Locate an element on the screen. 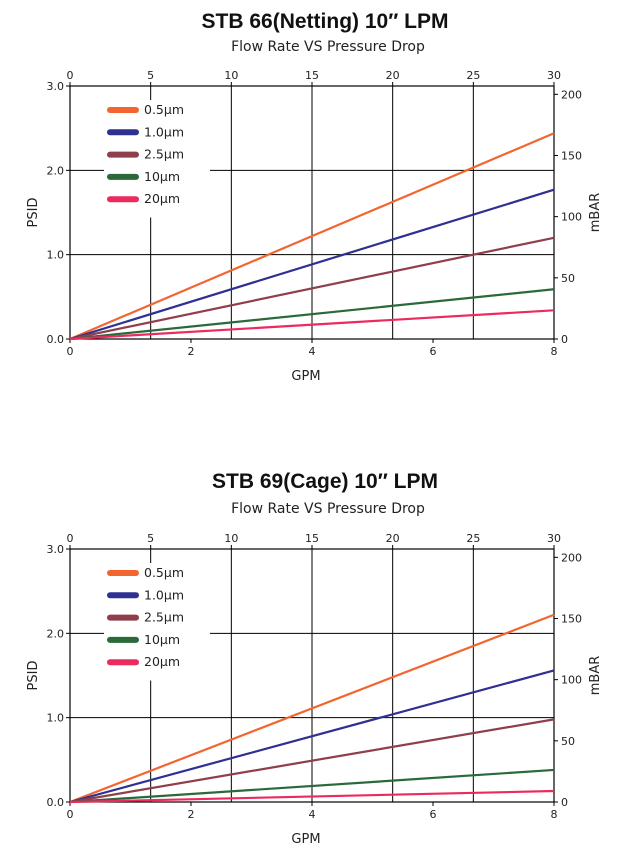  chart-title: STB 66(Netting) 10″ LPM is located at coordinates (325, 21).